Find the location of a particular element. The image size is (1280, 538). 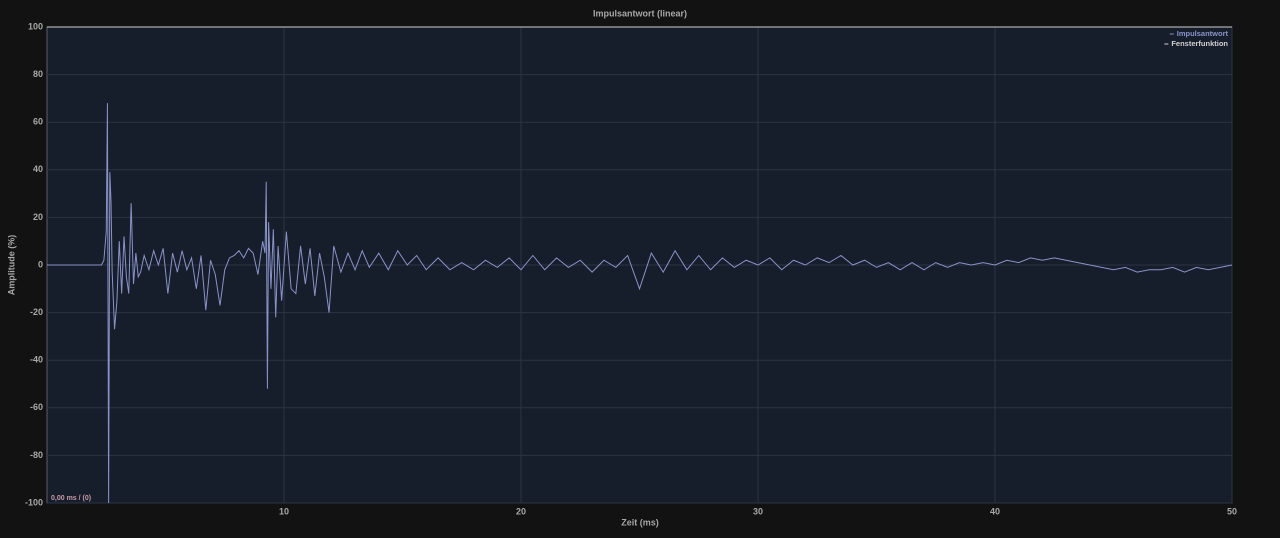

y-tick-label: 100 is located at coordinates (35, 26).